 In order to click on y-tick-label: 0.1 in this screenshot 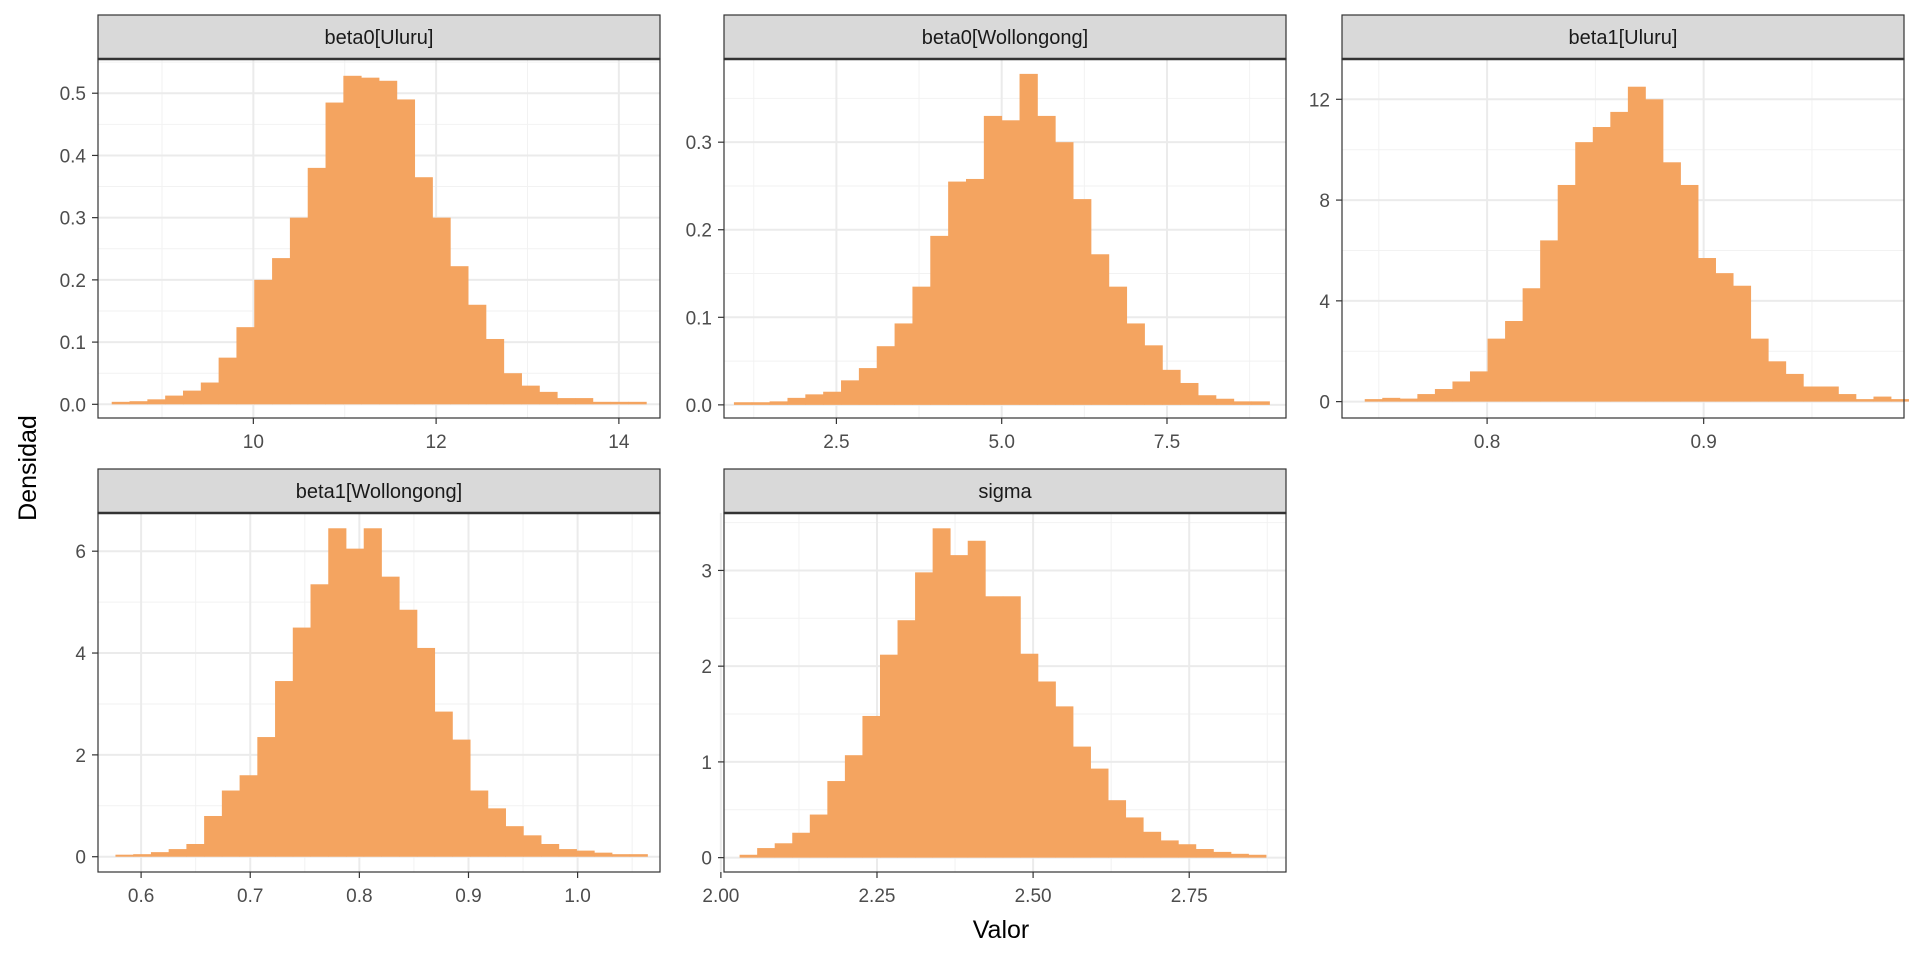, I will do `click(699, 318)`.